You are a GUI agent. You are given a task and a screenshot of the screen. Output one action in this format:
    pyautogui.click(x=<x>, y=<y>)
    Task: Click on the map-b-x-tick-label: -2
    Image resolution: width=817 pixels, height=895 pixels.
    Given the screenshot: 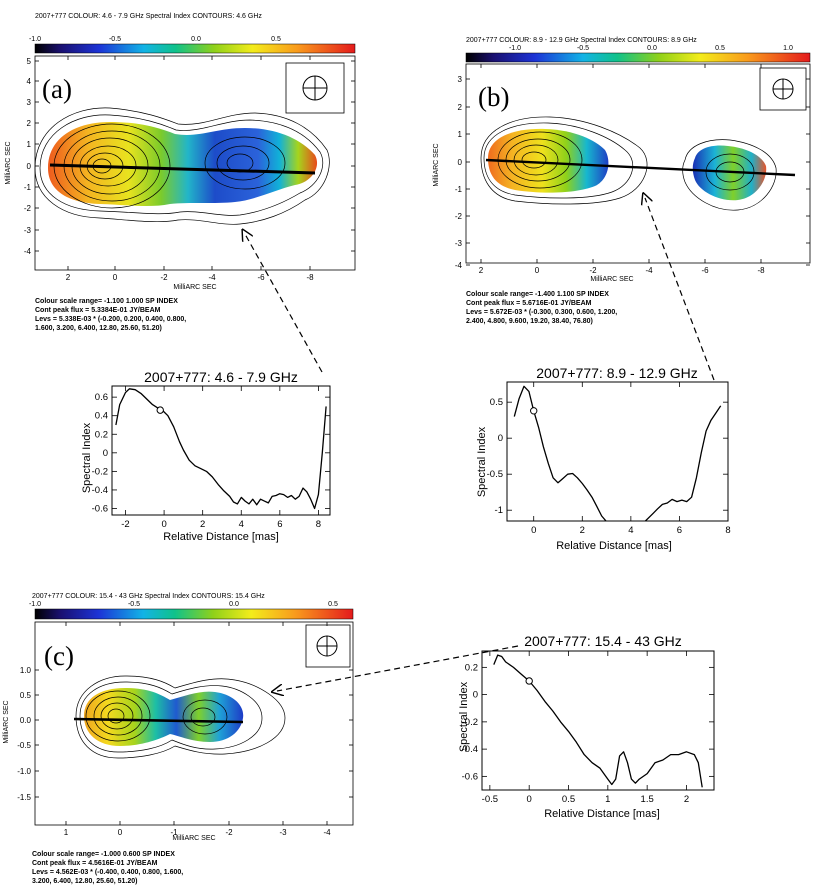 What is the action you would take?
    pyautogui.click(x=593, y=270)
    